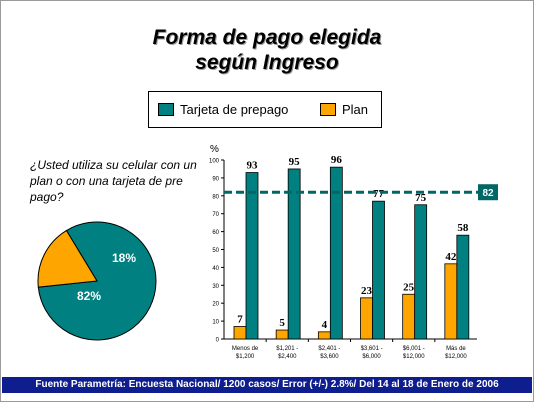 The image size is (534, 402). What do you see at coordinates (355, 109) in the screenshot?
I see `legend-label-plan: Plan` at bounding box center [355, 109].